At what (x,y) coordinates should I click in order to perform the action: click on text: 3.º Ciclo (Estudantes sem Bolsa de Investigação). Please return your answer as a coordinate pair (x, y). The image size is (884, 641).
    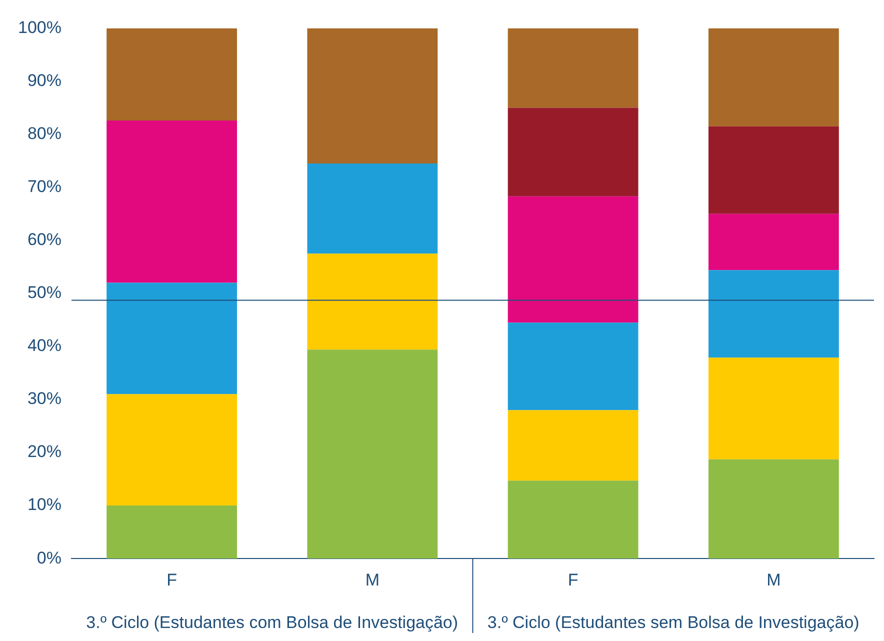
    Looking at the image, I should click on (673, 622).